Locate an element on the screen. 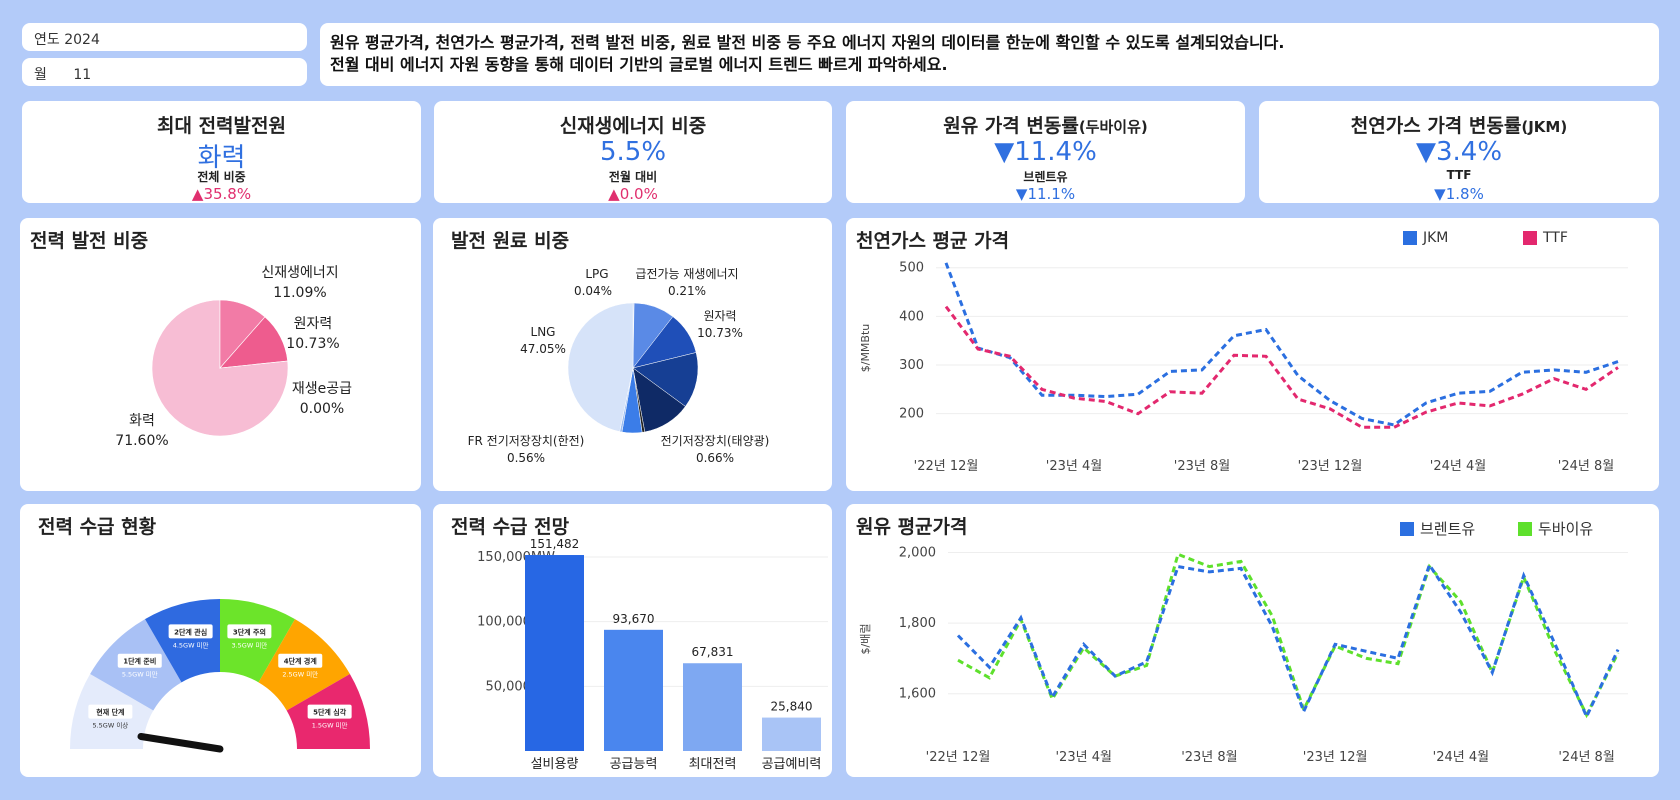 The width and height of the screenshot is (1680, 800). pie-label: LNG is located at coordinates (543, 332).